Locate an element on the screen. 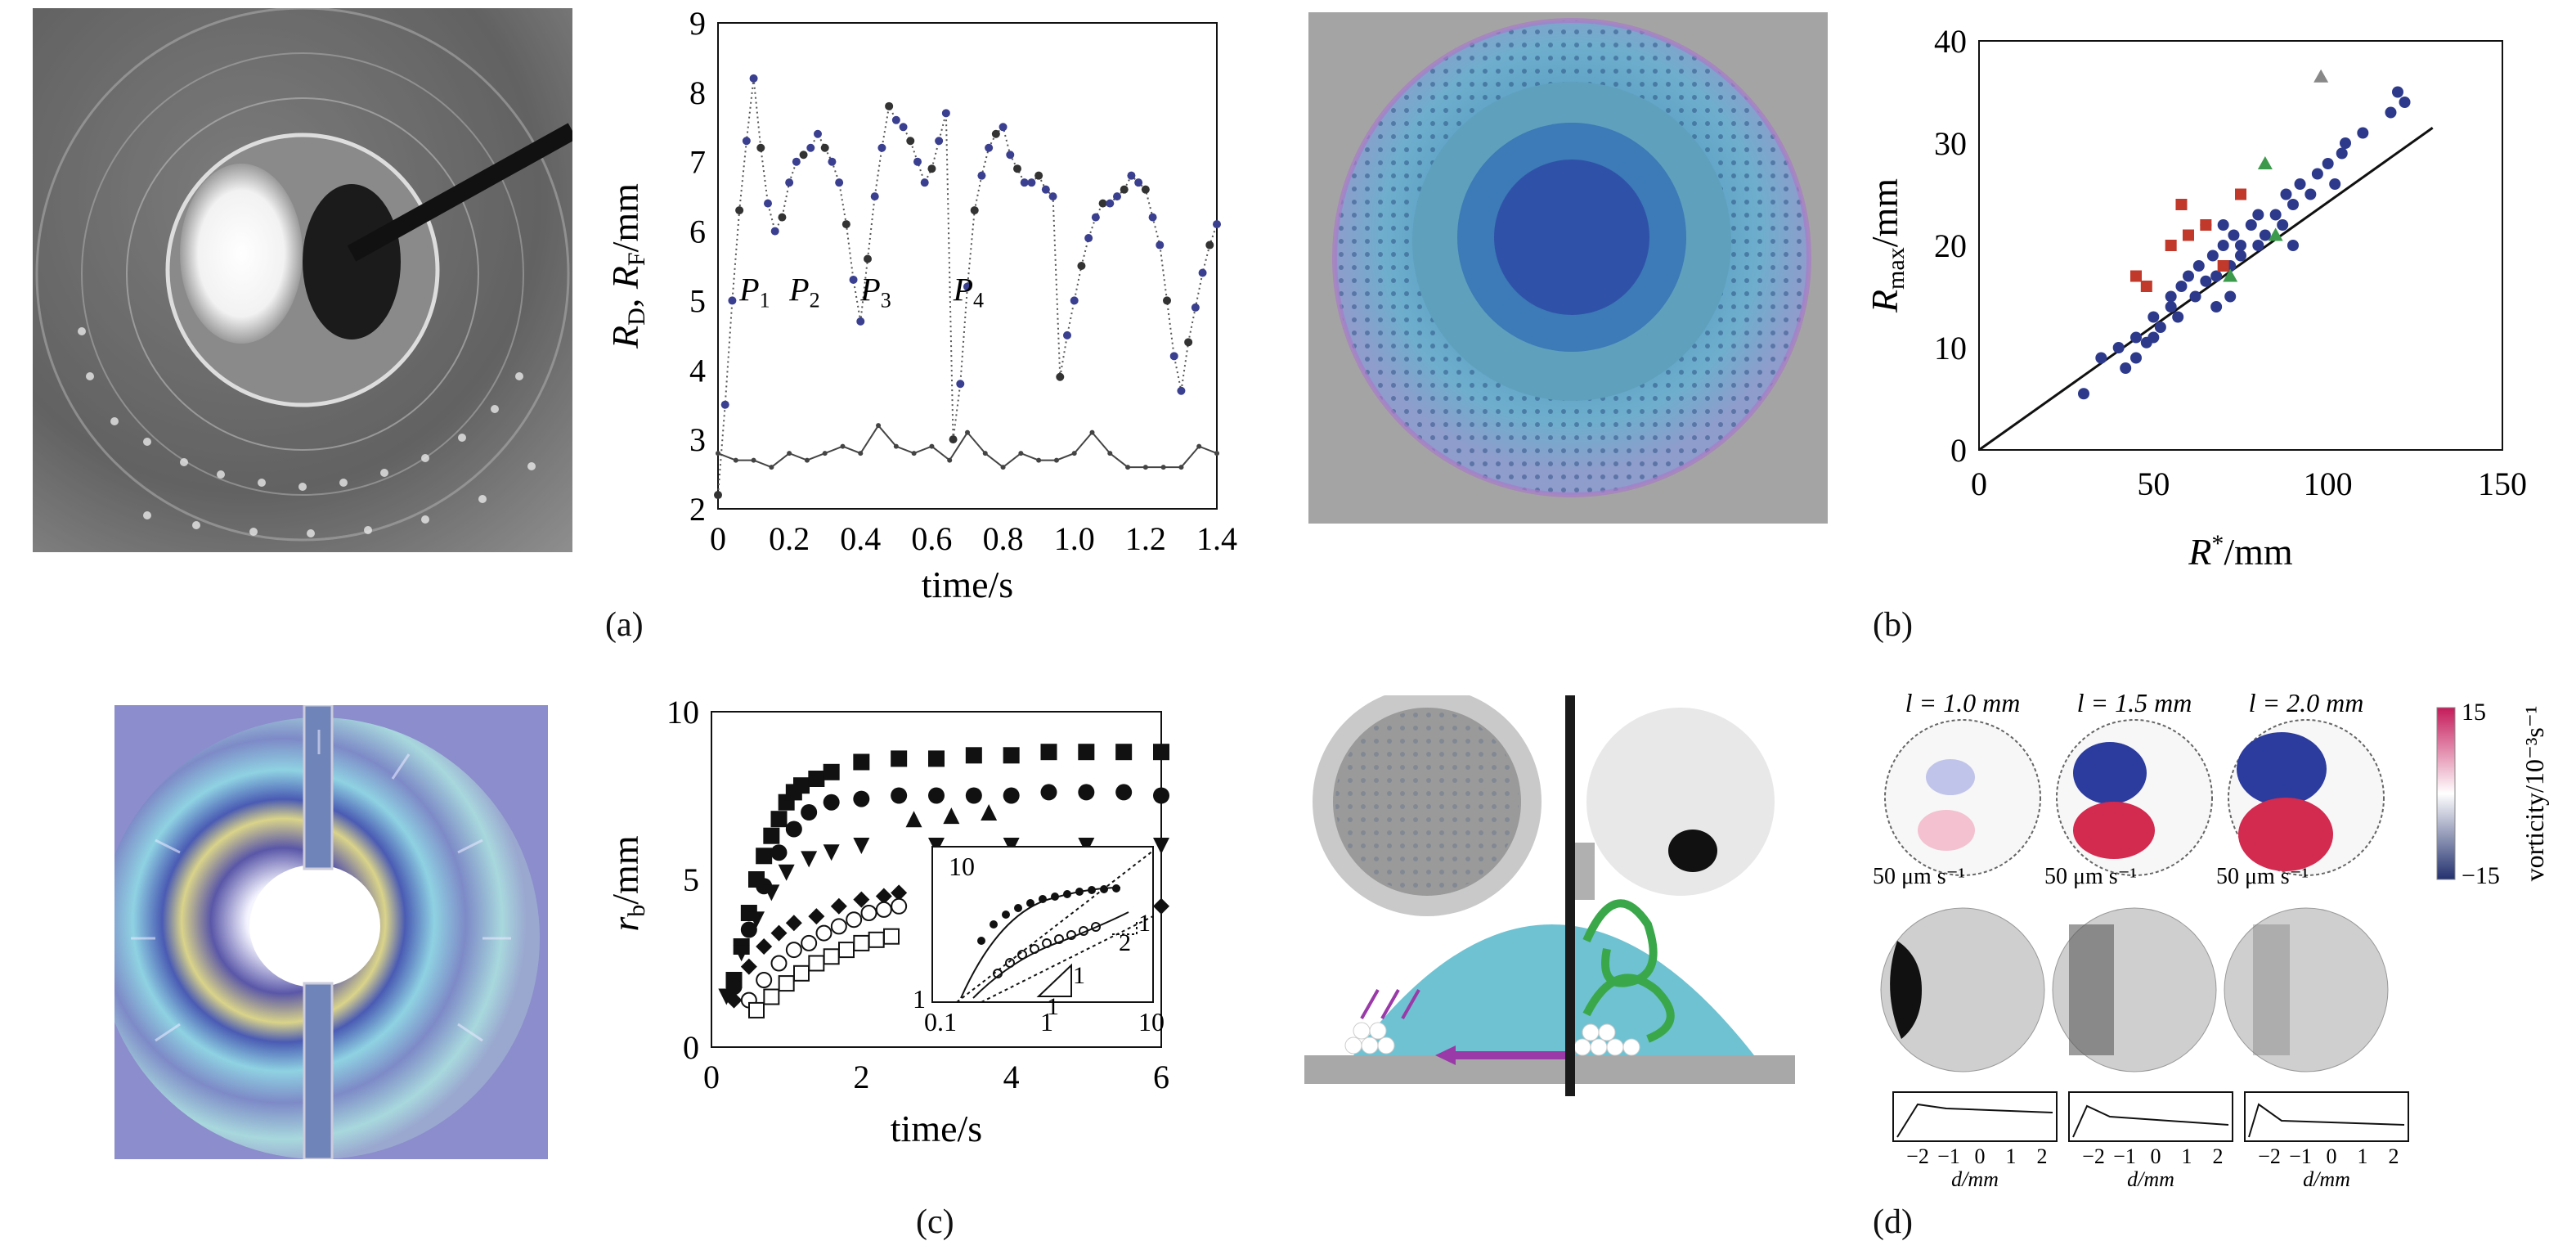 Image resolution: width=2576 pixels, height=1259 pixels. peak-label-4: P4 is located at coordinates (968, 291).